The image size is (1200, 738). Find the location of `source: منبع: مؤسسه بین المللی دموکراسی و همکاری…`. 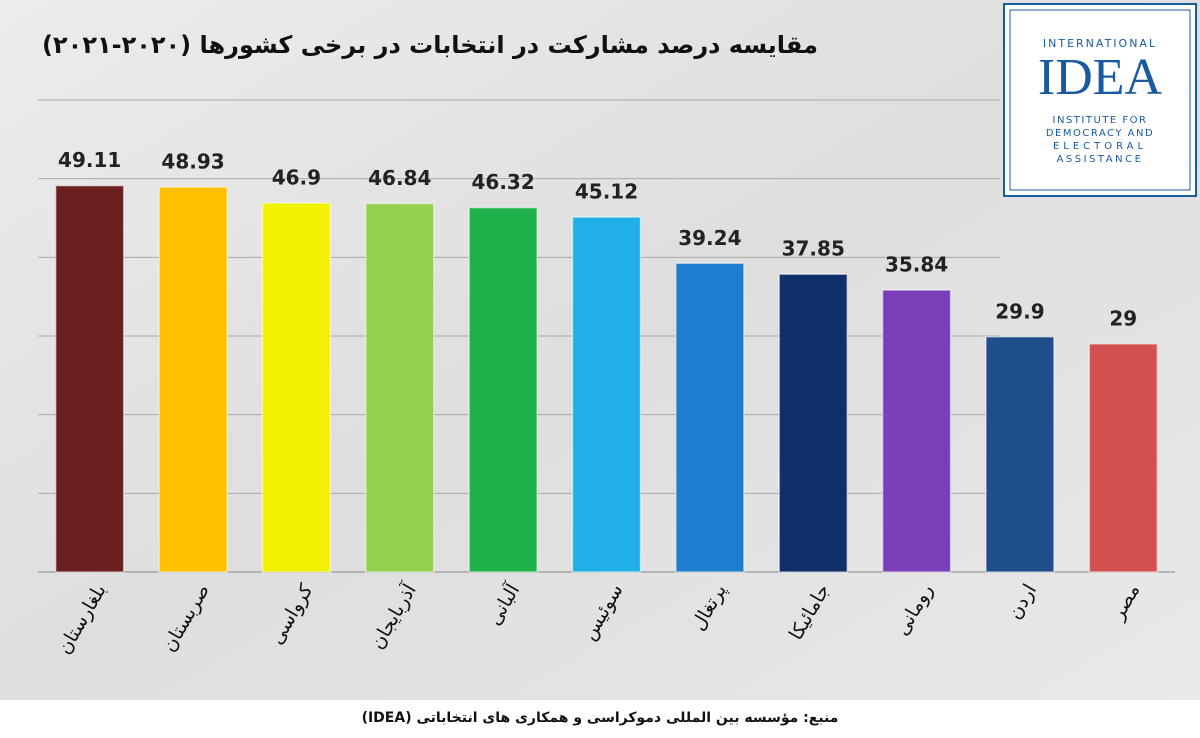

source: منبع: مؤسسه بین المللی دموکراسی و همکاری… is located at coordinates (600, 718).